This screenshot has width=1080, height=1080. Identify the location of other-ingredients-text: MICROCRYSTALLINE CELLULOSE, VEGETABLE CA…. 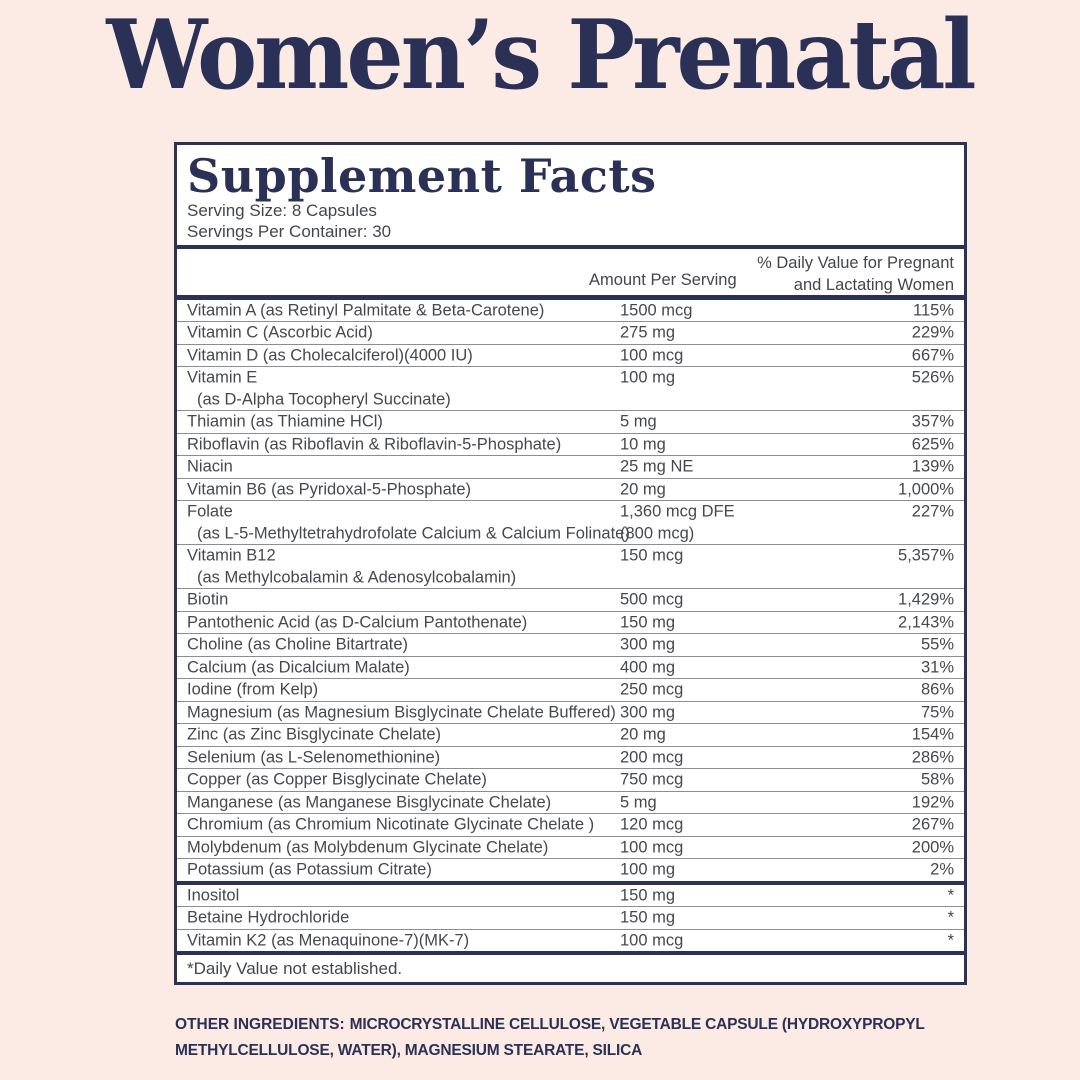
(550, 1038).